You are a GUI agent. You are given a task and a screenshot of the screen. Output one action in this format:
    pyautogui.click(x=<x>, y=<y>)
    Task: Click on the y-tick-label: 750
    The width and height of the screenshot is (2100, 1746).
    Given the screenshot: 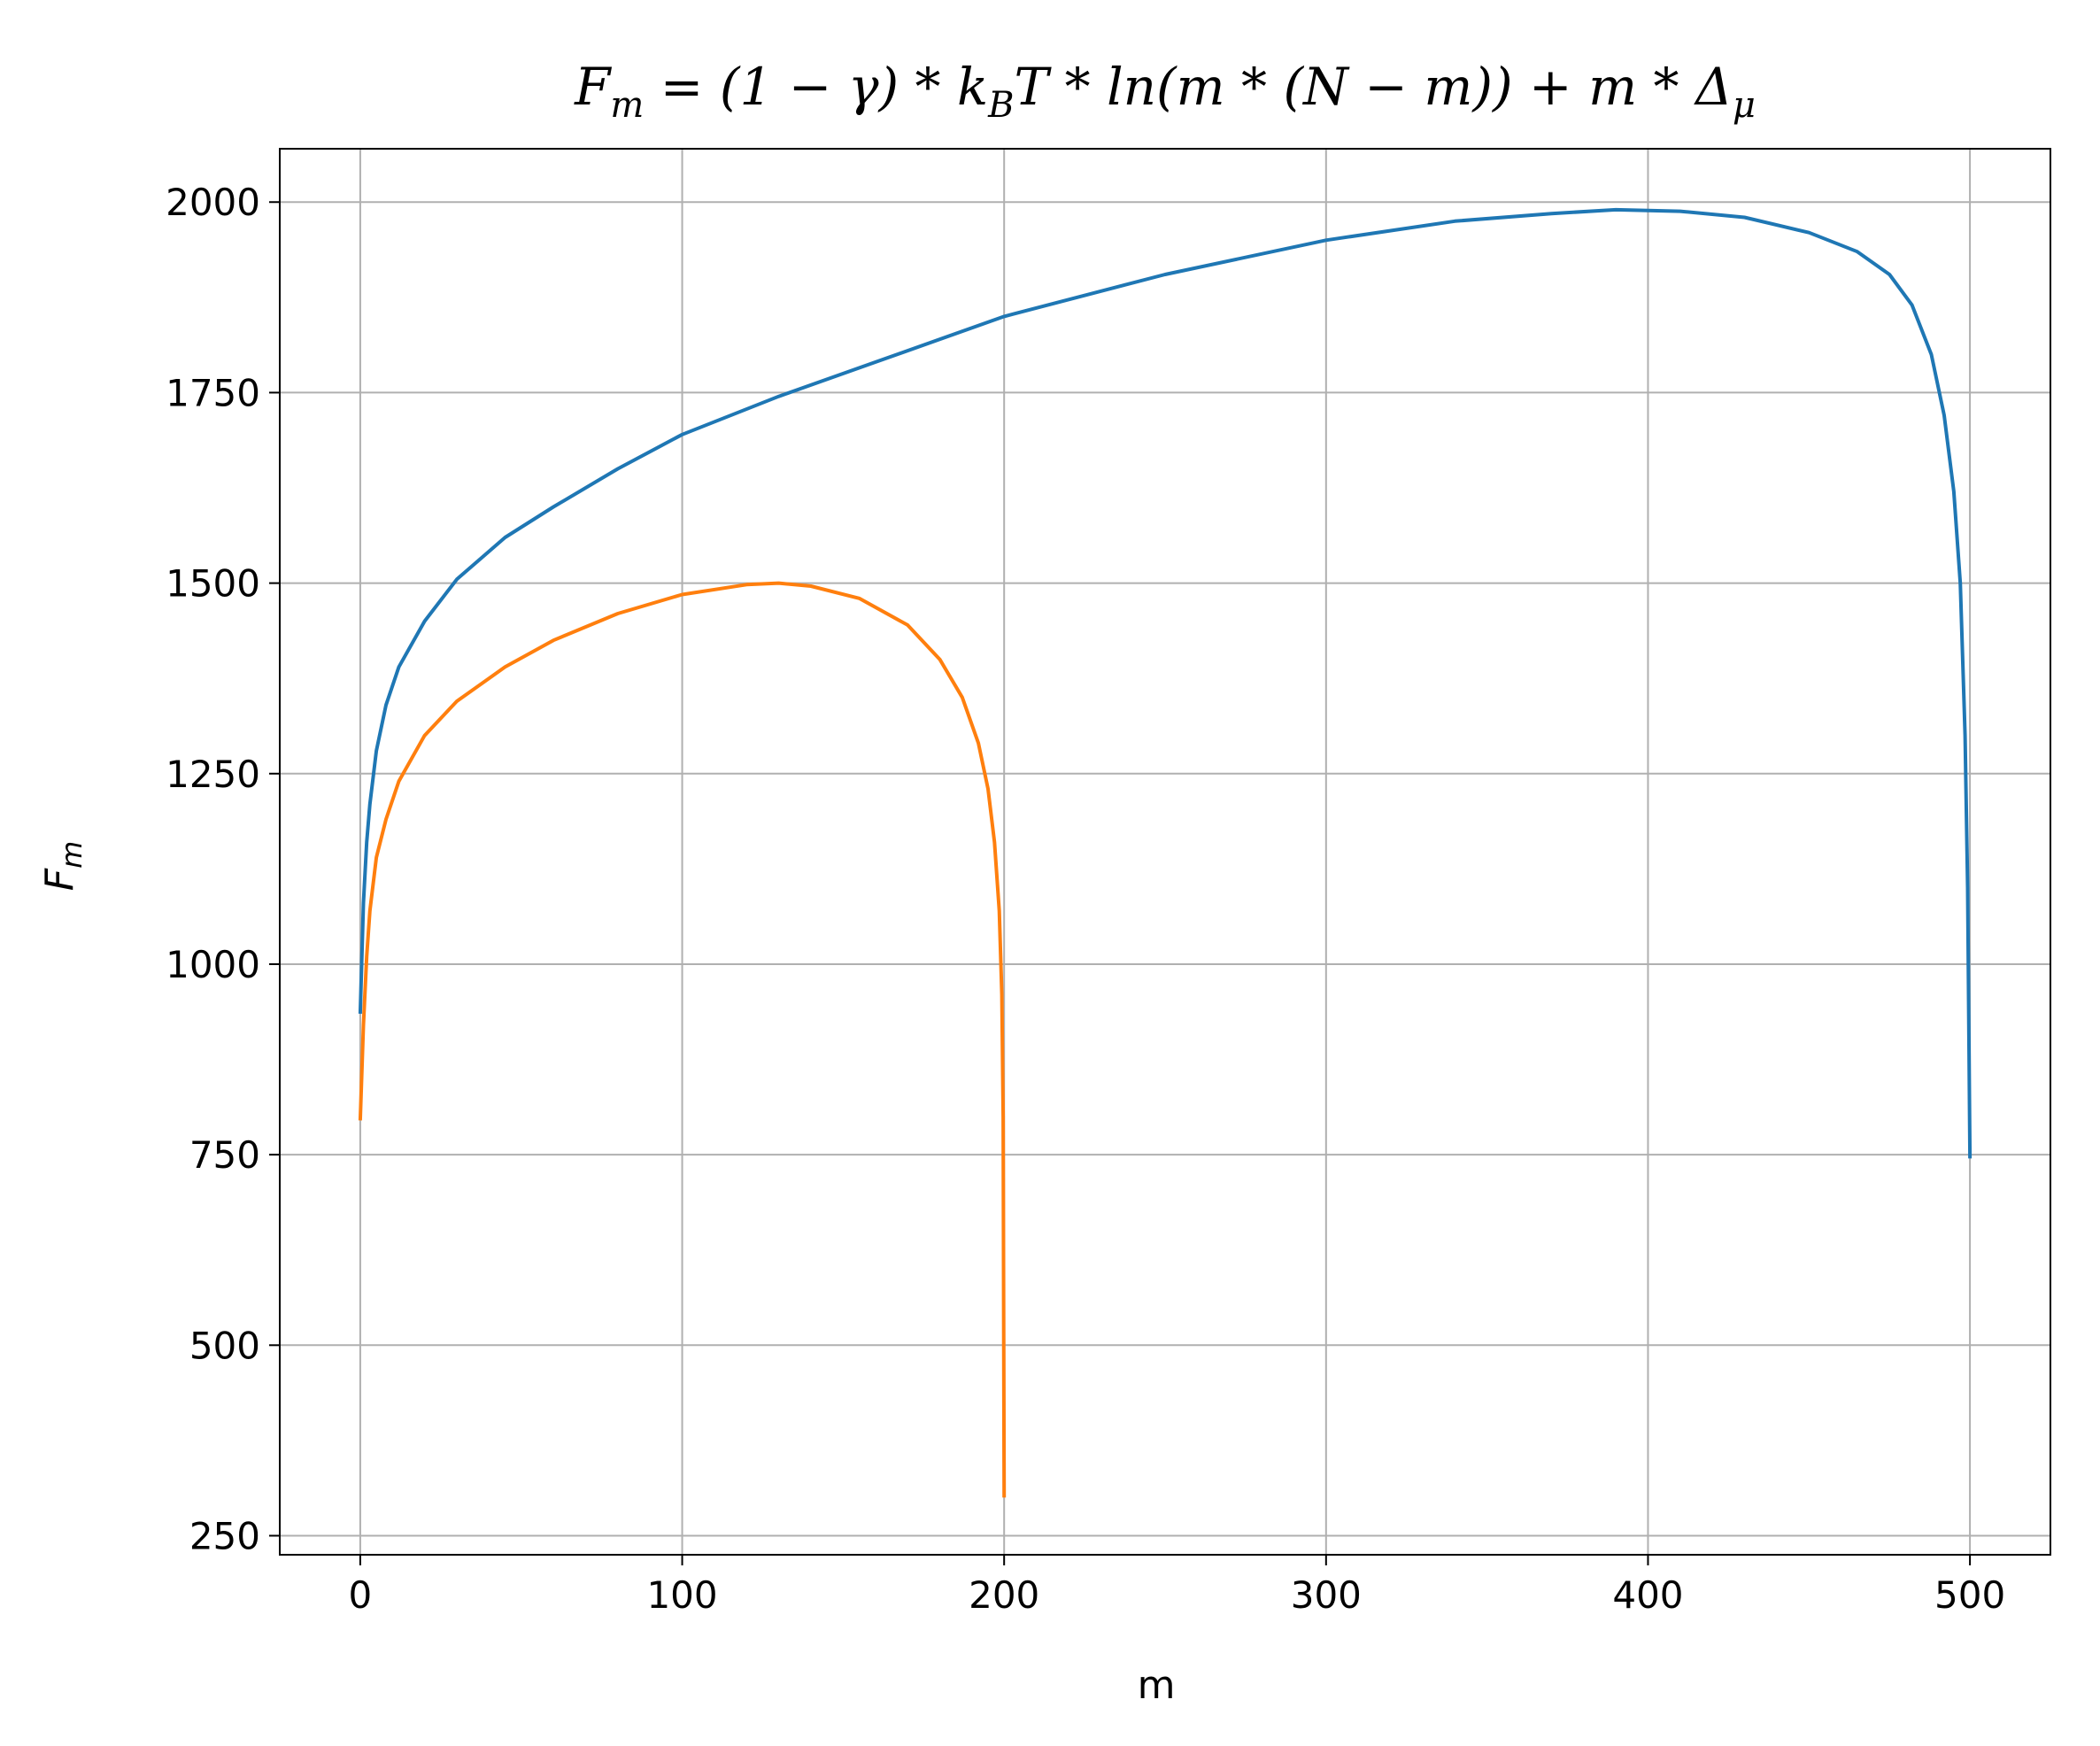 What is the action you would take?
    pyautogui.click(x=224, y=1155)
    